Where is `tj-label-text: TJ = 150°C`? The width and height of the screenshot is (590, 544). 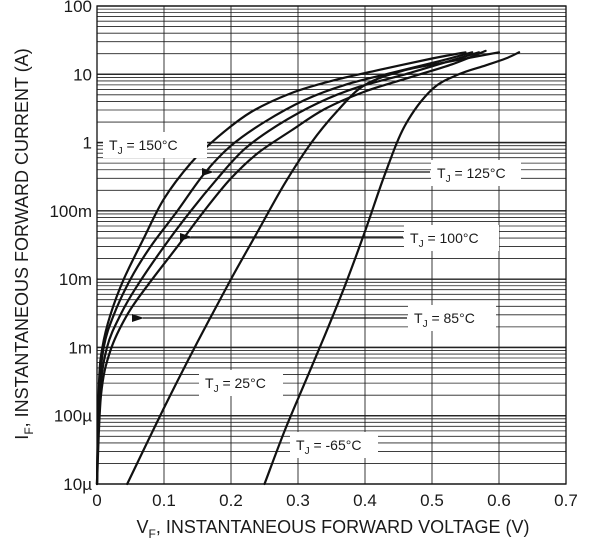
tj-label-text: TJ = 150°C is located at coordinates (143, 147).